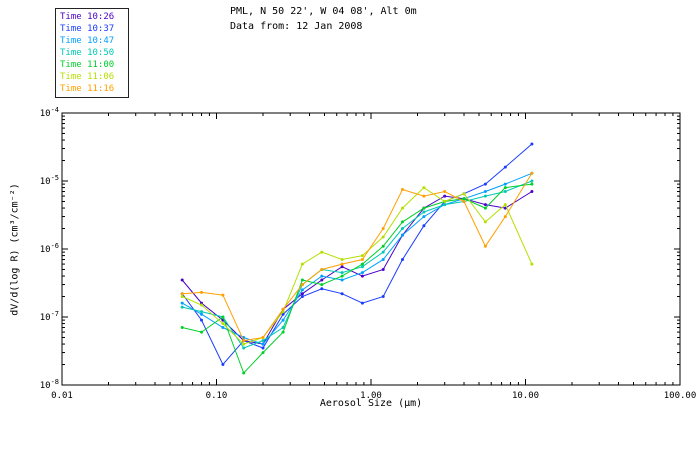  I want to click on legend-item-3: Time 10:50, so click(87, 53).